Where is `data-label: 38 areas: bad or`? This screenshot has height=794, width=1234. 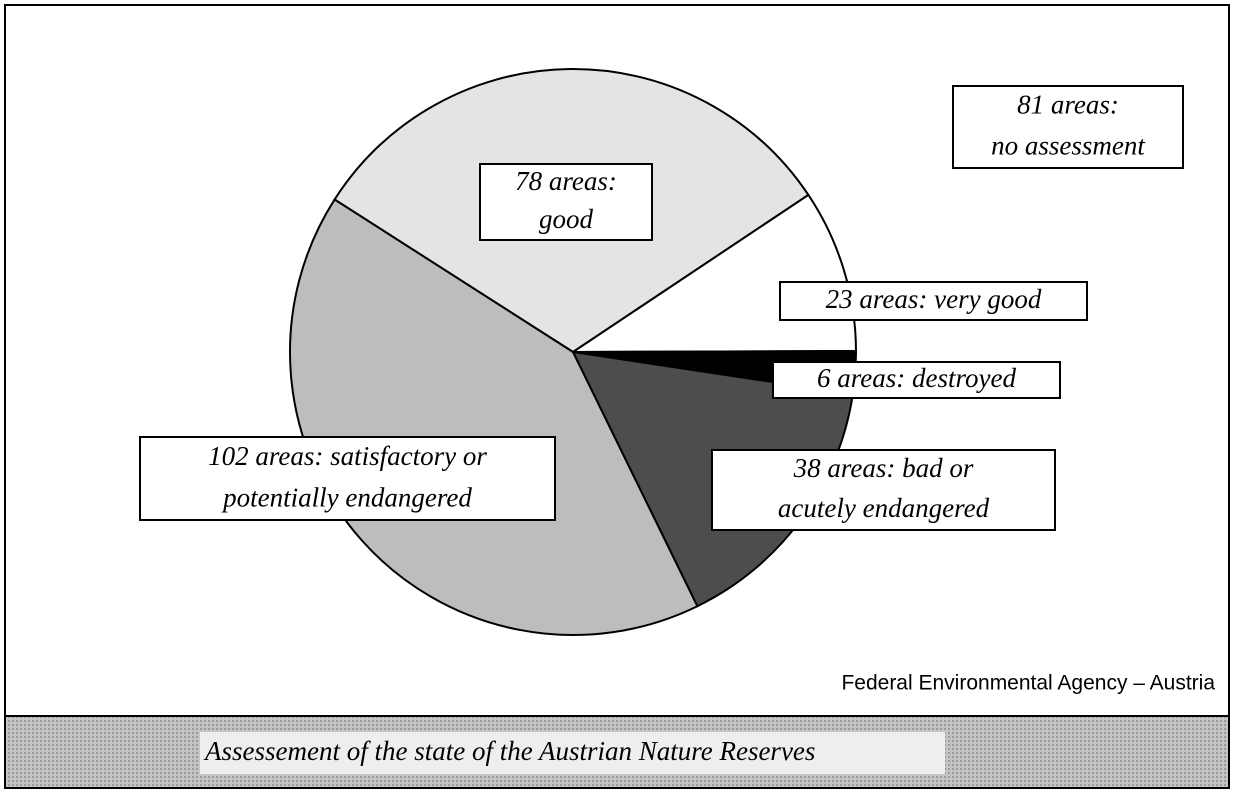
data-label: 38 areas: bad or is located at coordinates (883, 468).